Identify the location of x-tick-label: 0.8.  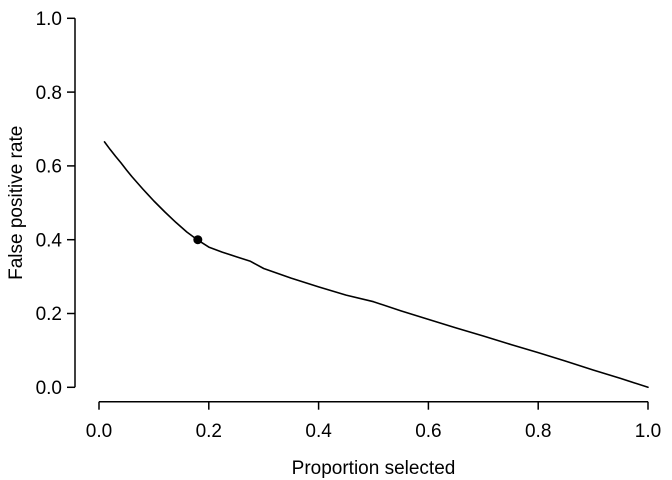
(538, 431).